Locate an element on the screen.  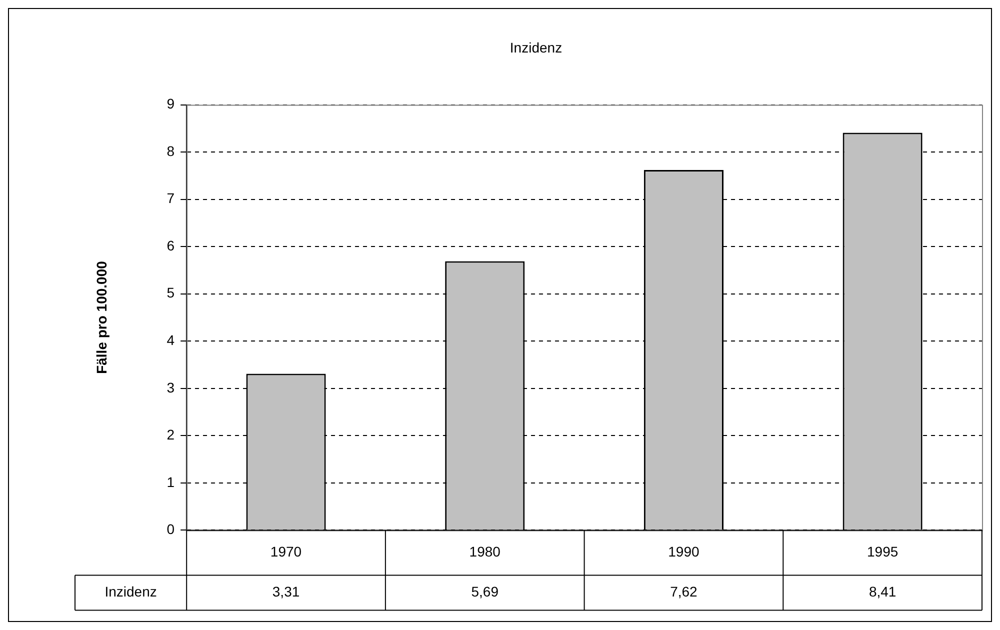
data-label: 5,69 is located at coordinates (485, 592).